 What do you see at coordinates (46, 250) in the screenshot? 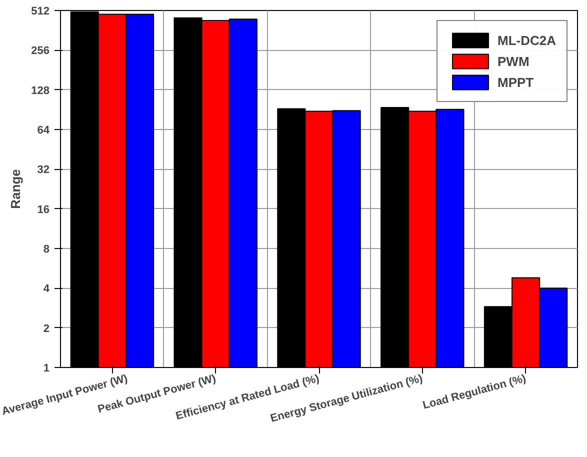
I see `y-tick-label: 8` at bounding box center [46, 250].